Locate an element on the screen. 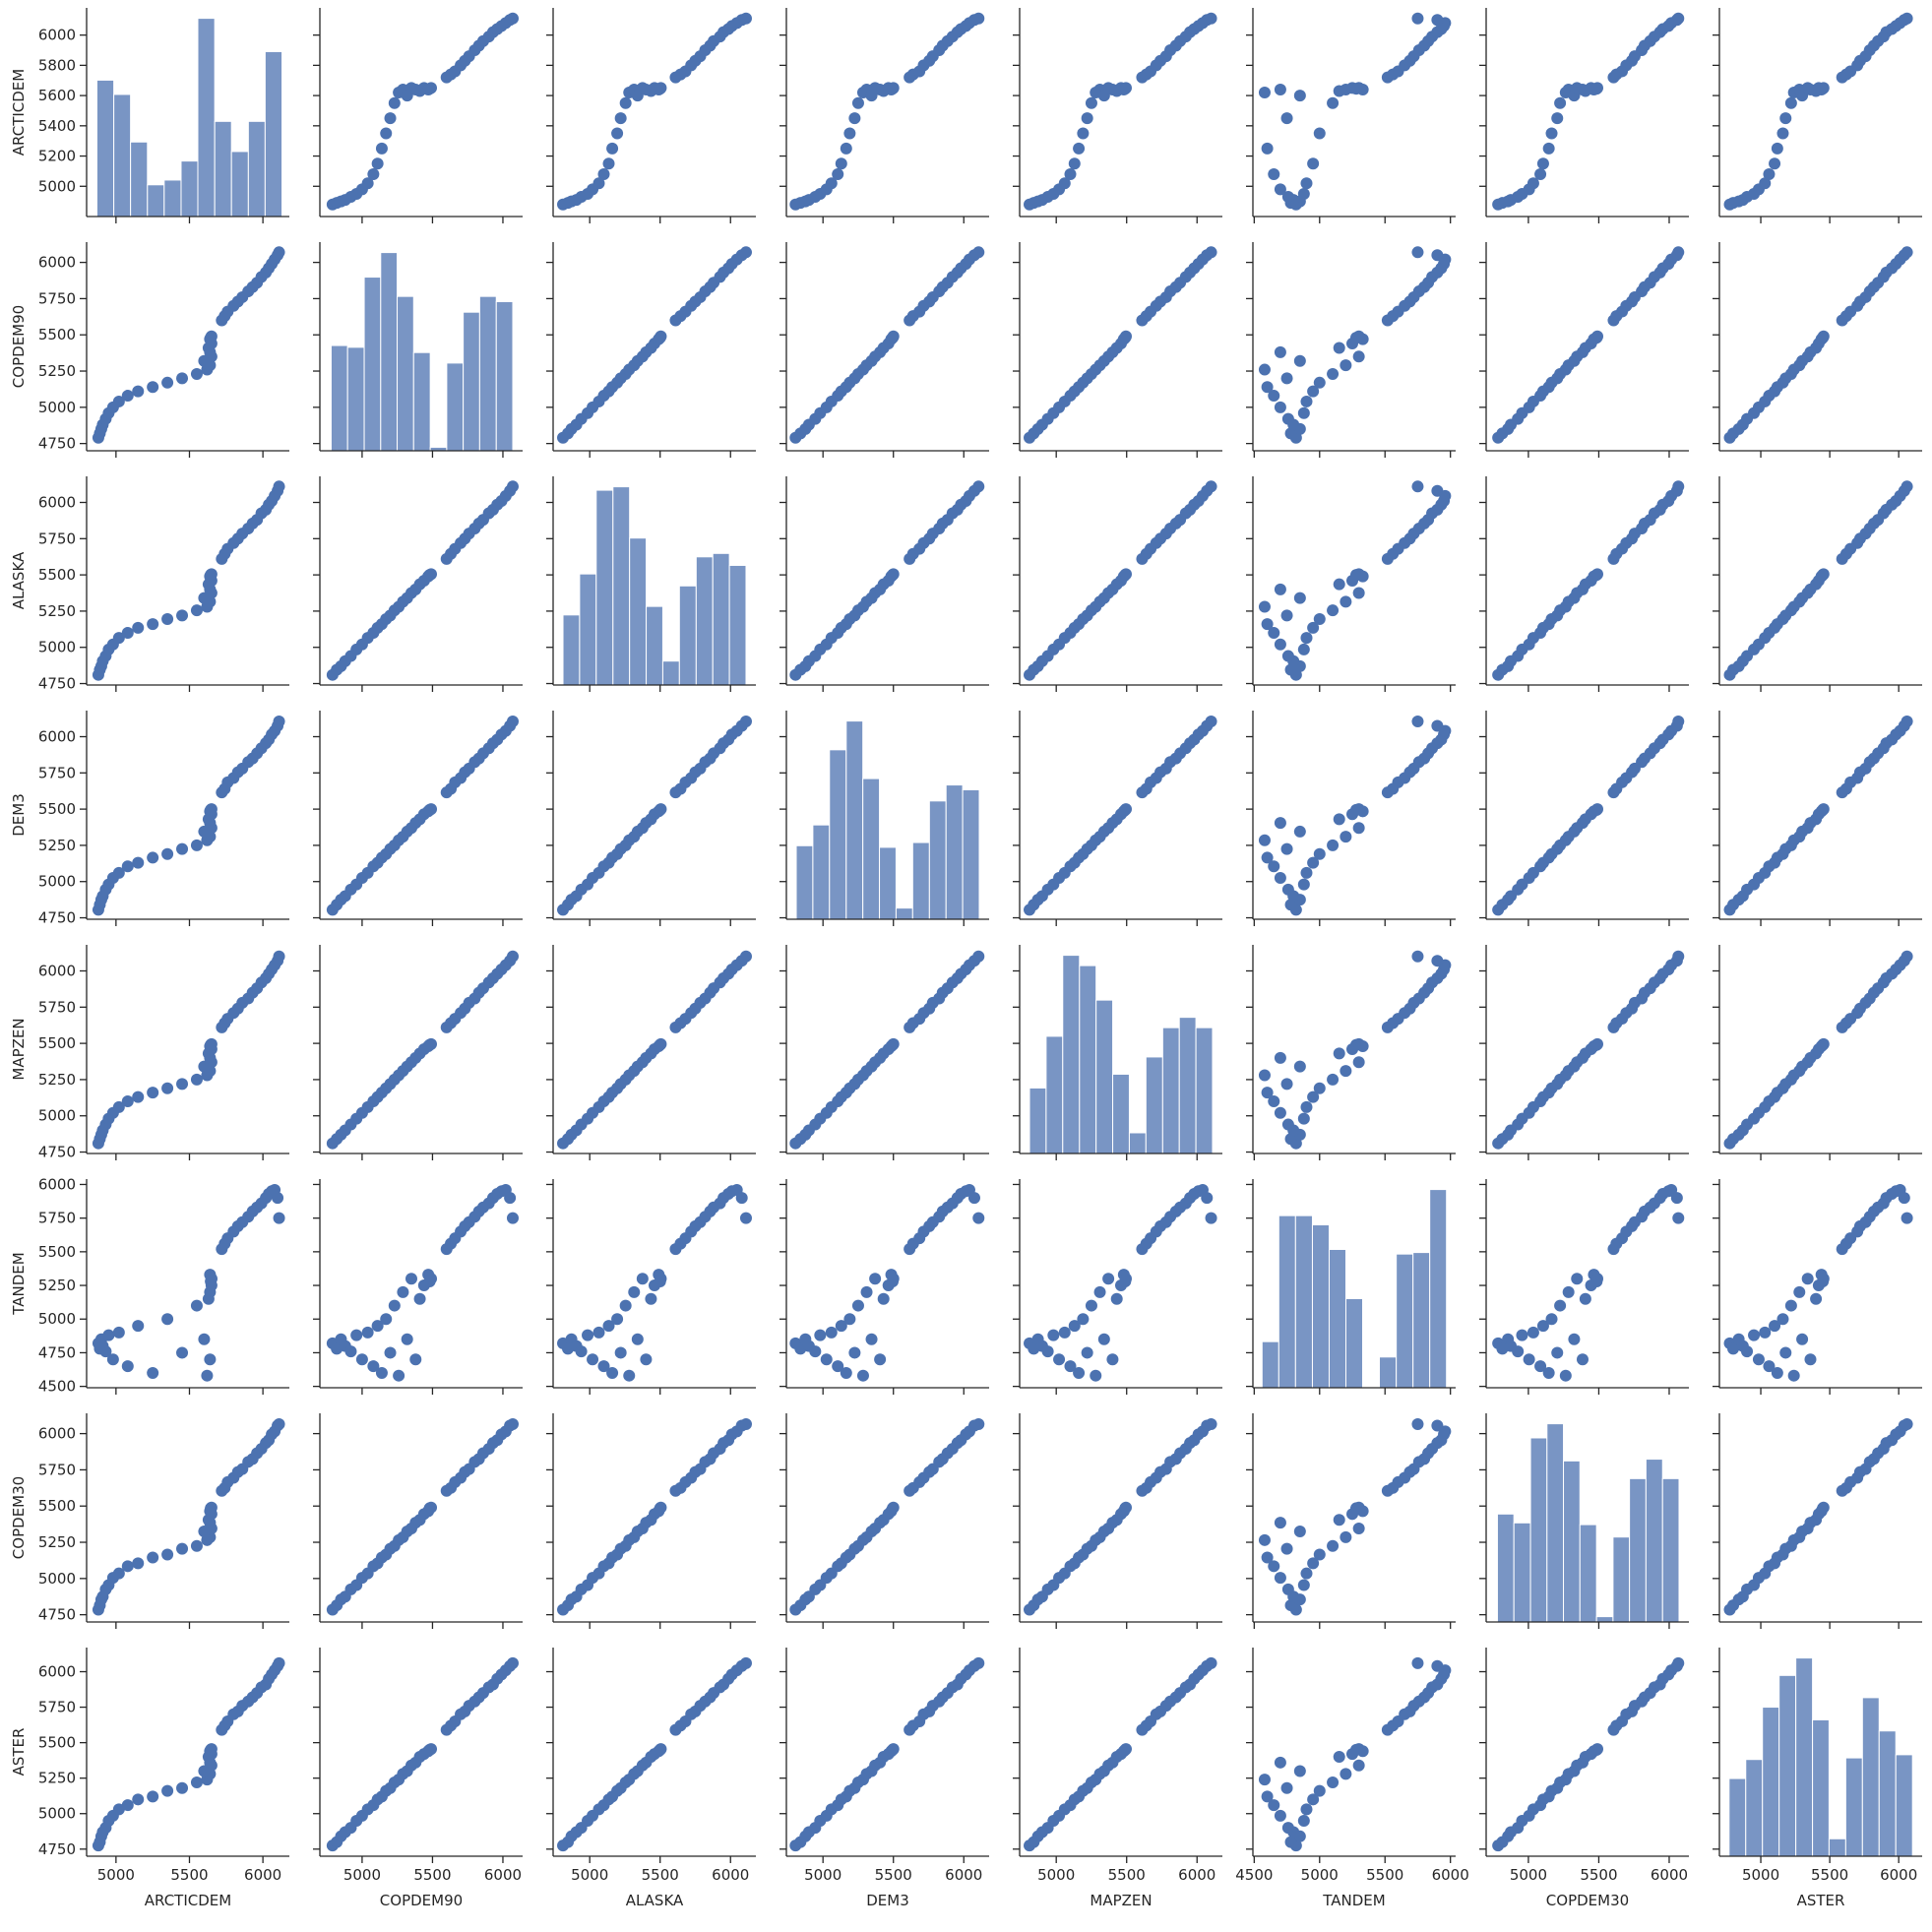 This screenshot has width=1932, height=1932. y-tick-label: 5200 is located at coordinates (57, 156).